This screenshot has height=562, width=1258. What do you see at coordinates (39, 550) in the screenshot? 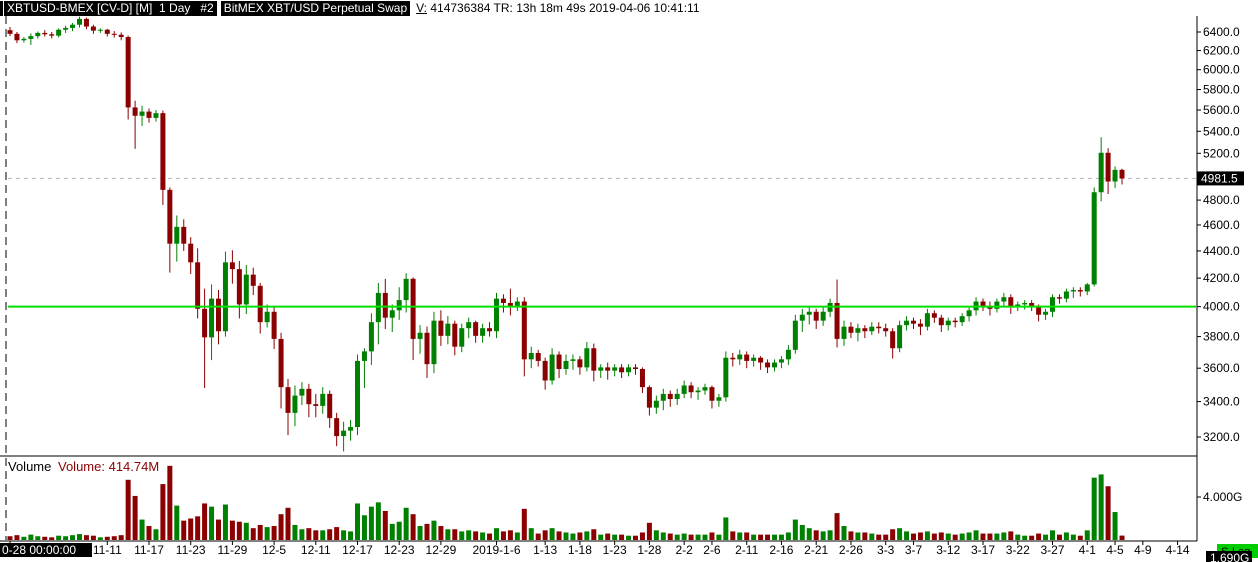
I see `time-tick-label: 0-28 00:00:00` at bounding box center [39, 550].